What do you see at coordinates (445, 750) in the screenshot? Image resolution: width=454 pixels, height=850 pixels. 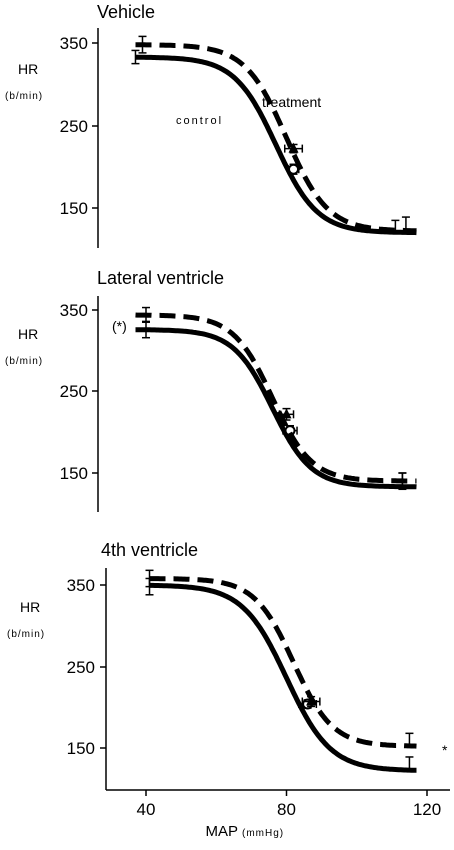 I see `significance-annotation: *` at bounding box center [445, 750].